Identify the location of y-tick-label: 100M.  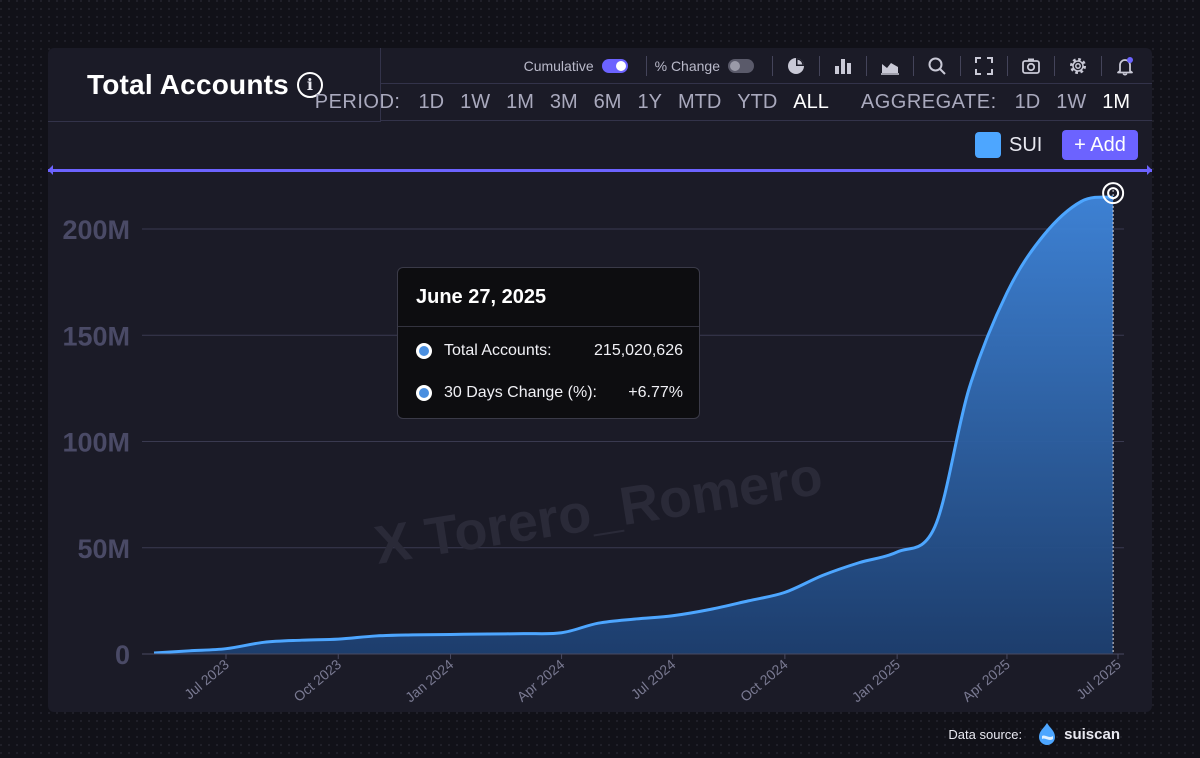
(96, 443).